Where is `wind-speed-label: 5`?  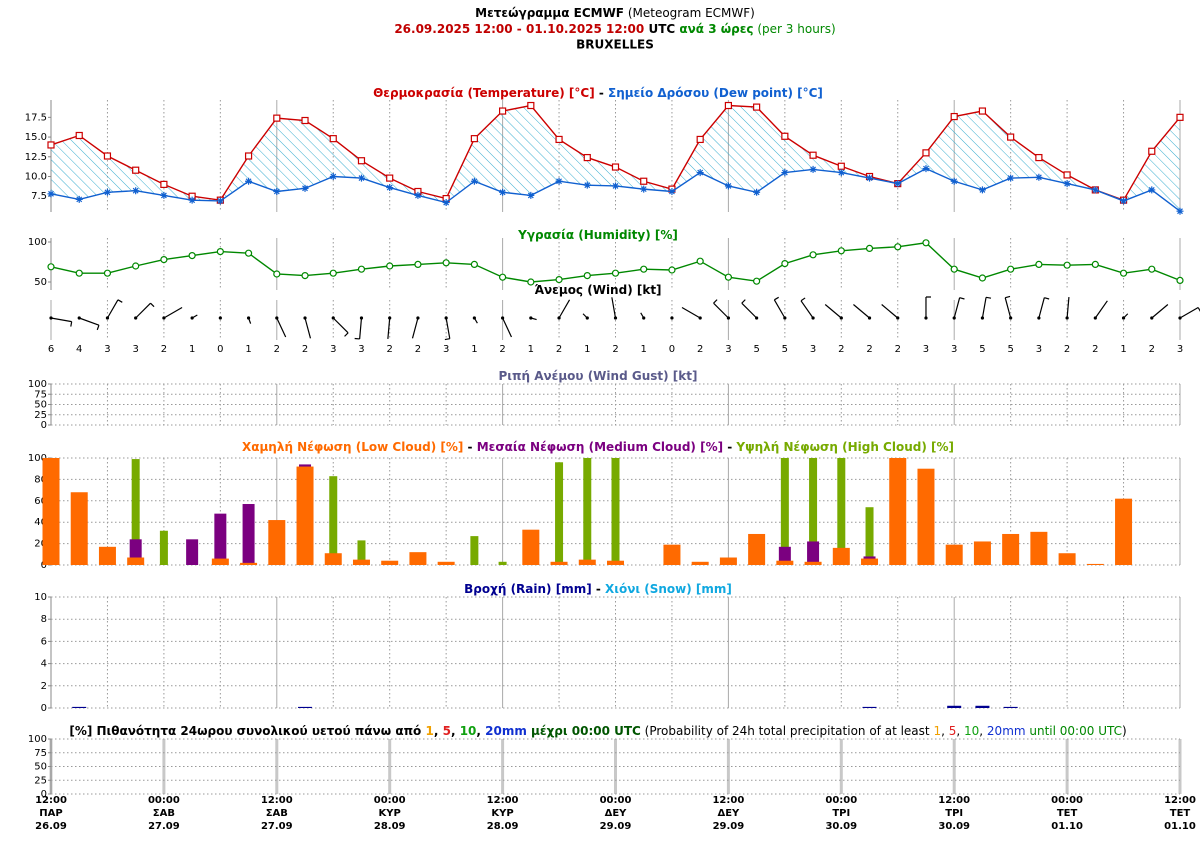 wind-speed-label: 5 is located at coordinates (785, 349).